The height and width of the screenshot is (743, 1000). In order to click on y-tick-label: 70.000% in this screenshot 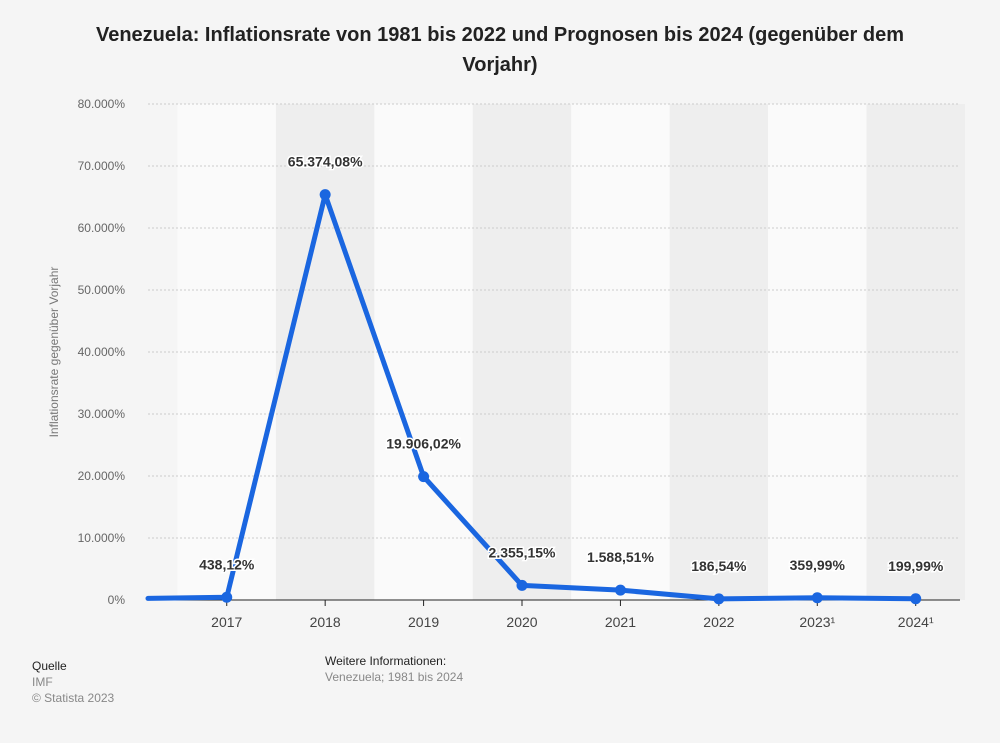, I will do `click(102, 166)`.